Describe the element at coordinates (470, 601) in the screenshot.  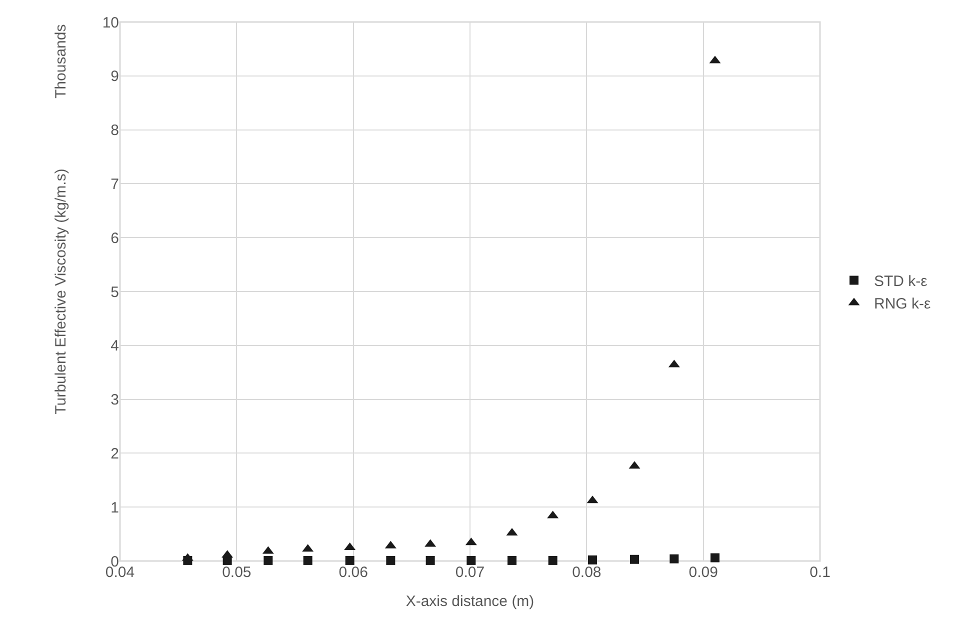
I see `x-axis-title: X-axis distance (m)` at that location.